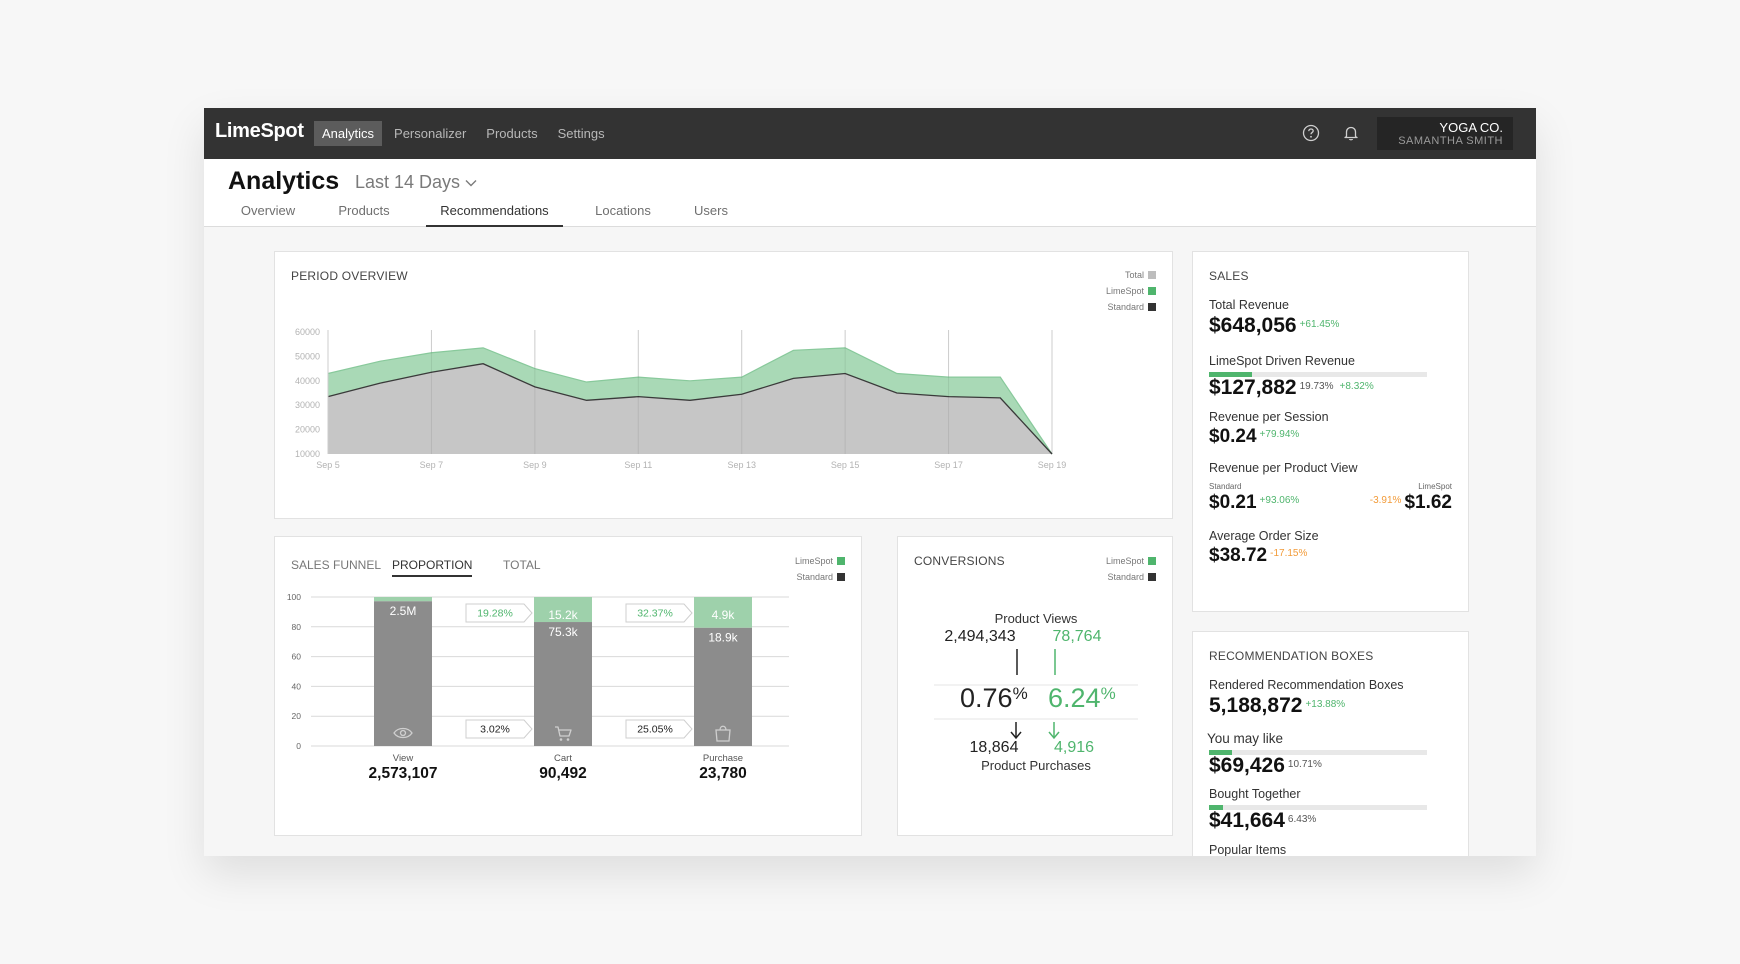  I want to click on sales-title: SALES, so click(1229, 276).